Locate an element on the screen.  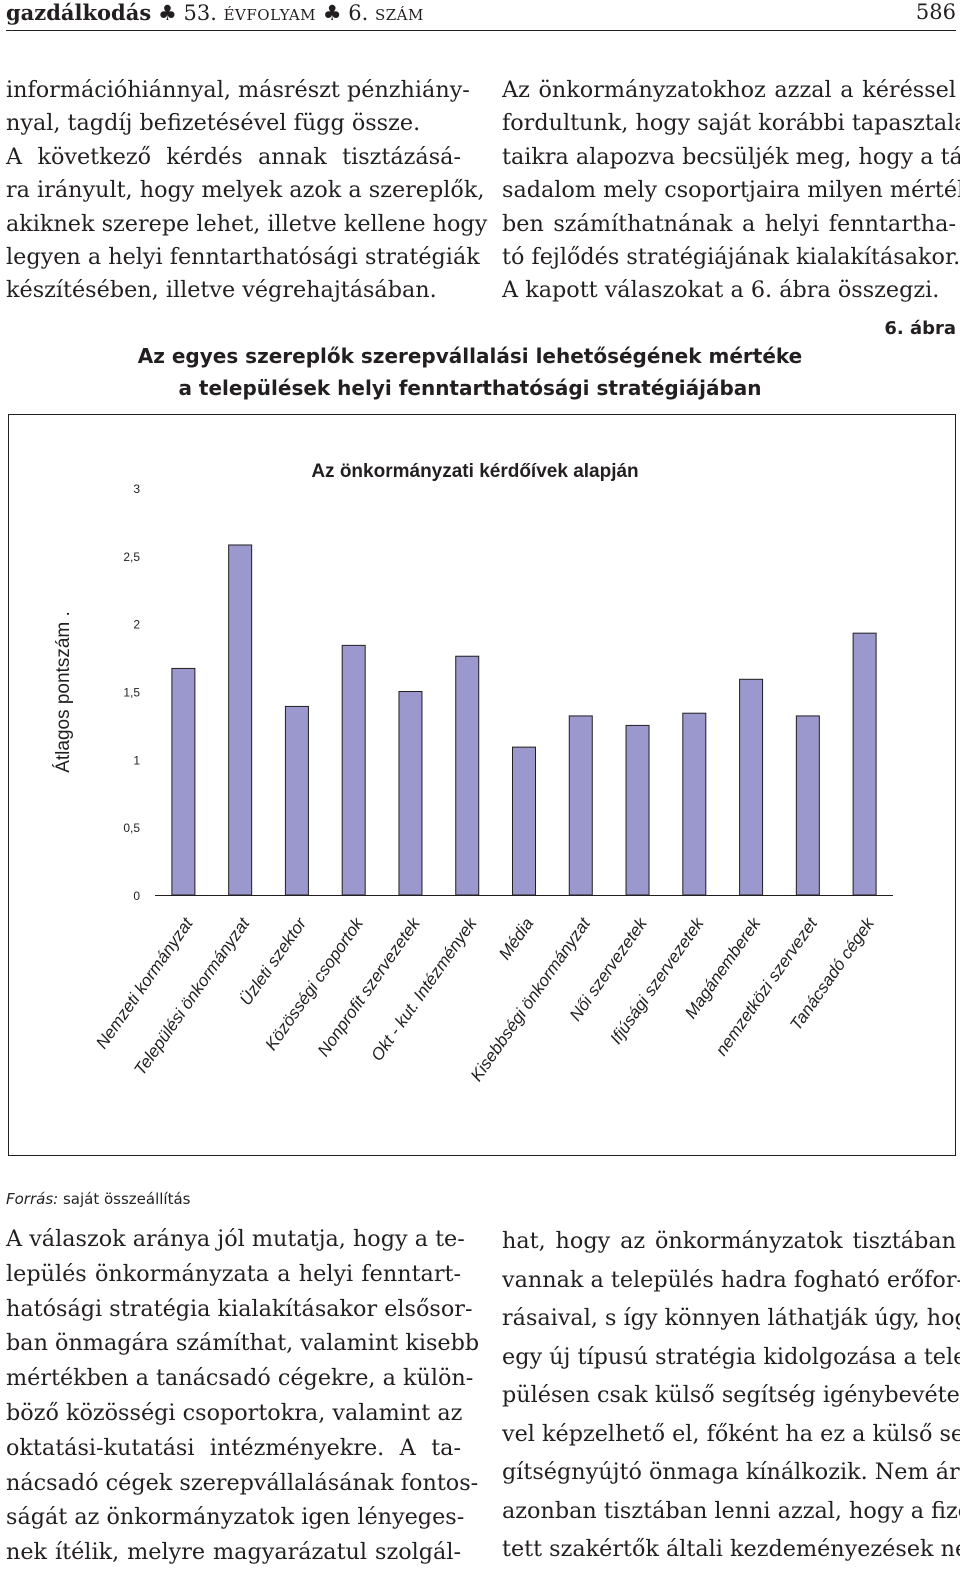
y-tick-label: 1,5 is located at coordinates (131, 693).